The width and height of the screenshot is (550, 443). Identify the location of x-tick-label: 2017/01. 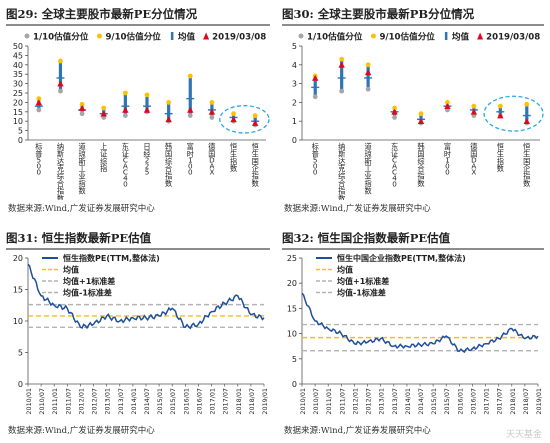
(487, 401).